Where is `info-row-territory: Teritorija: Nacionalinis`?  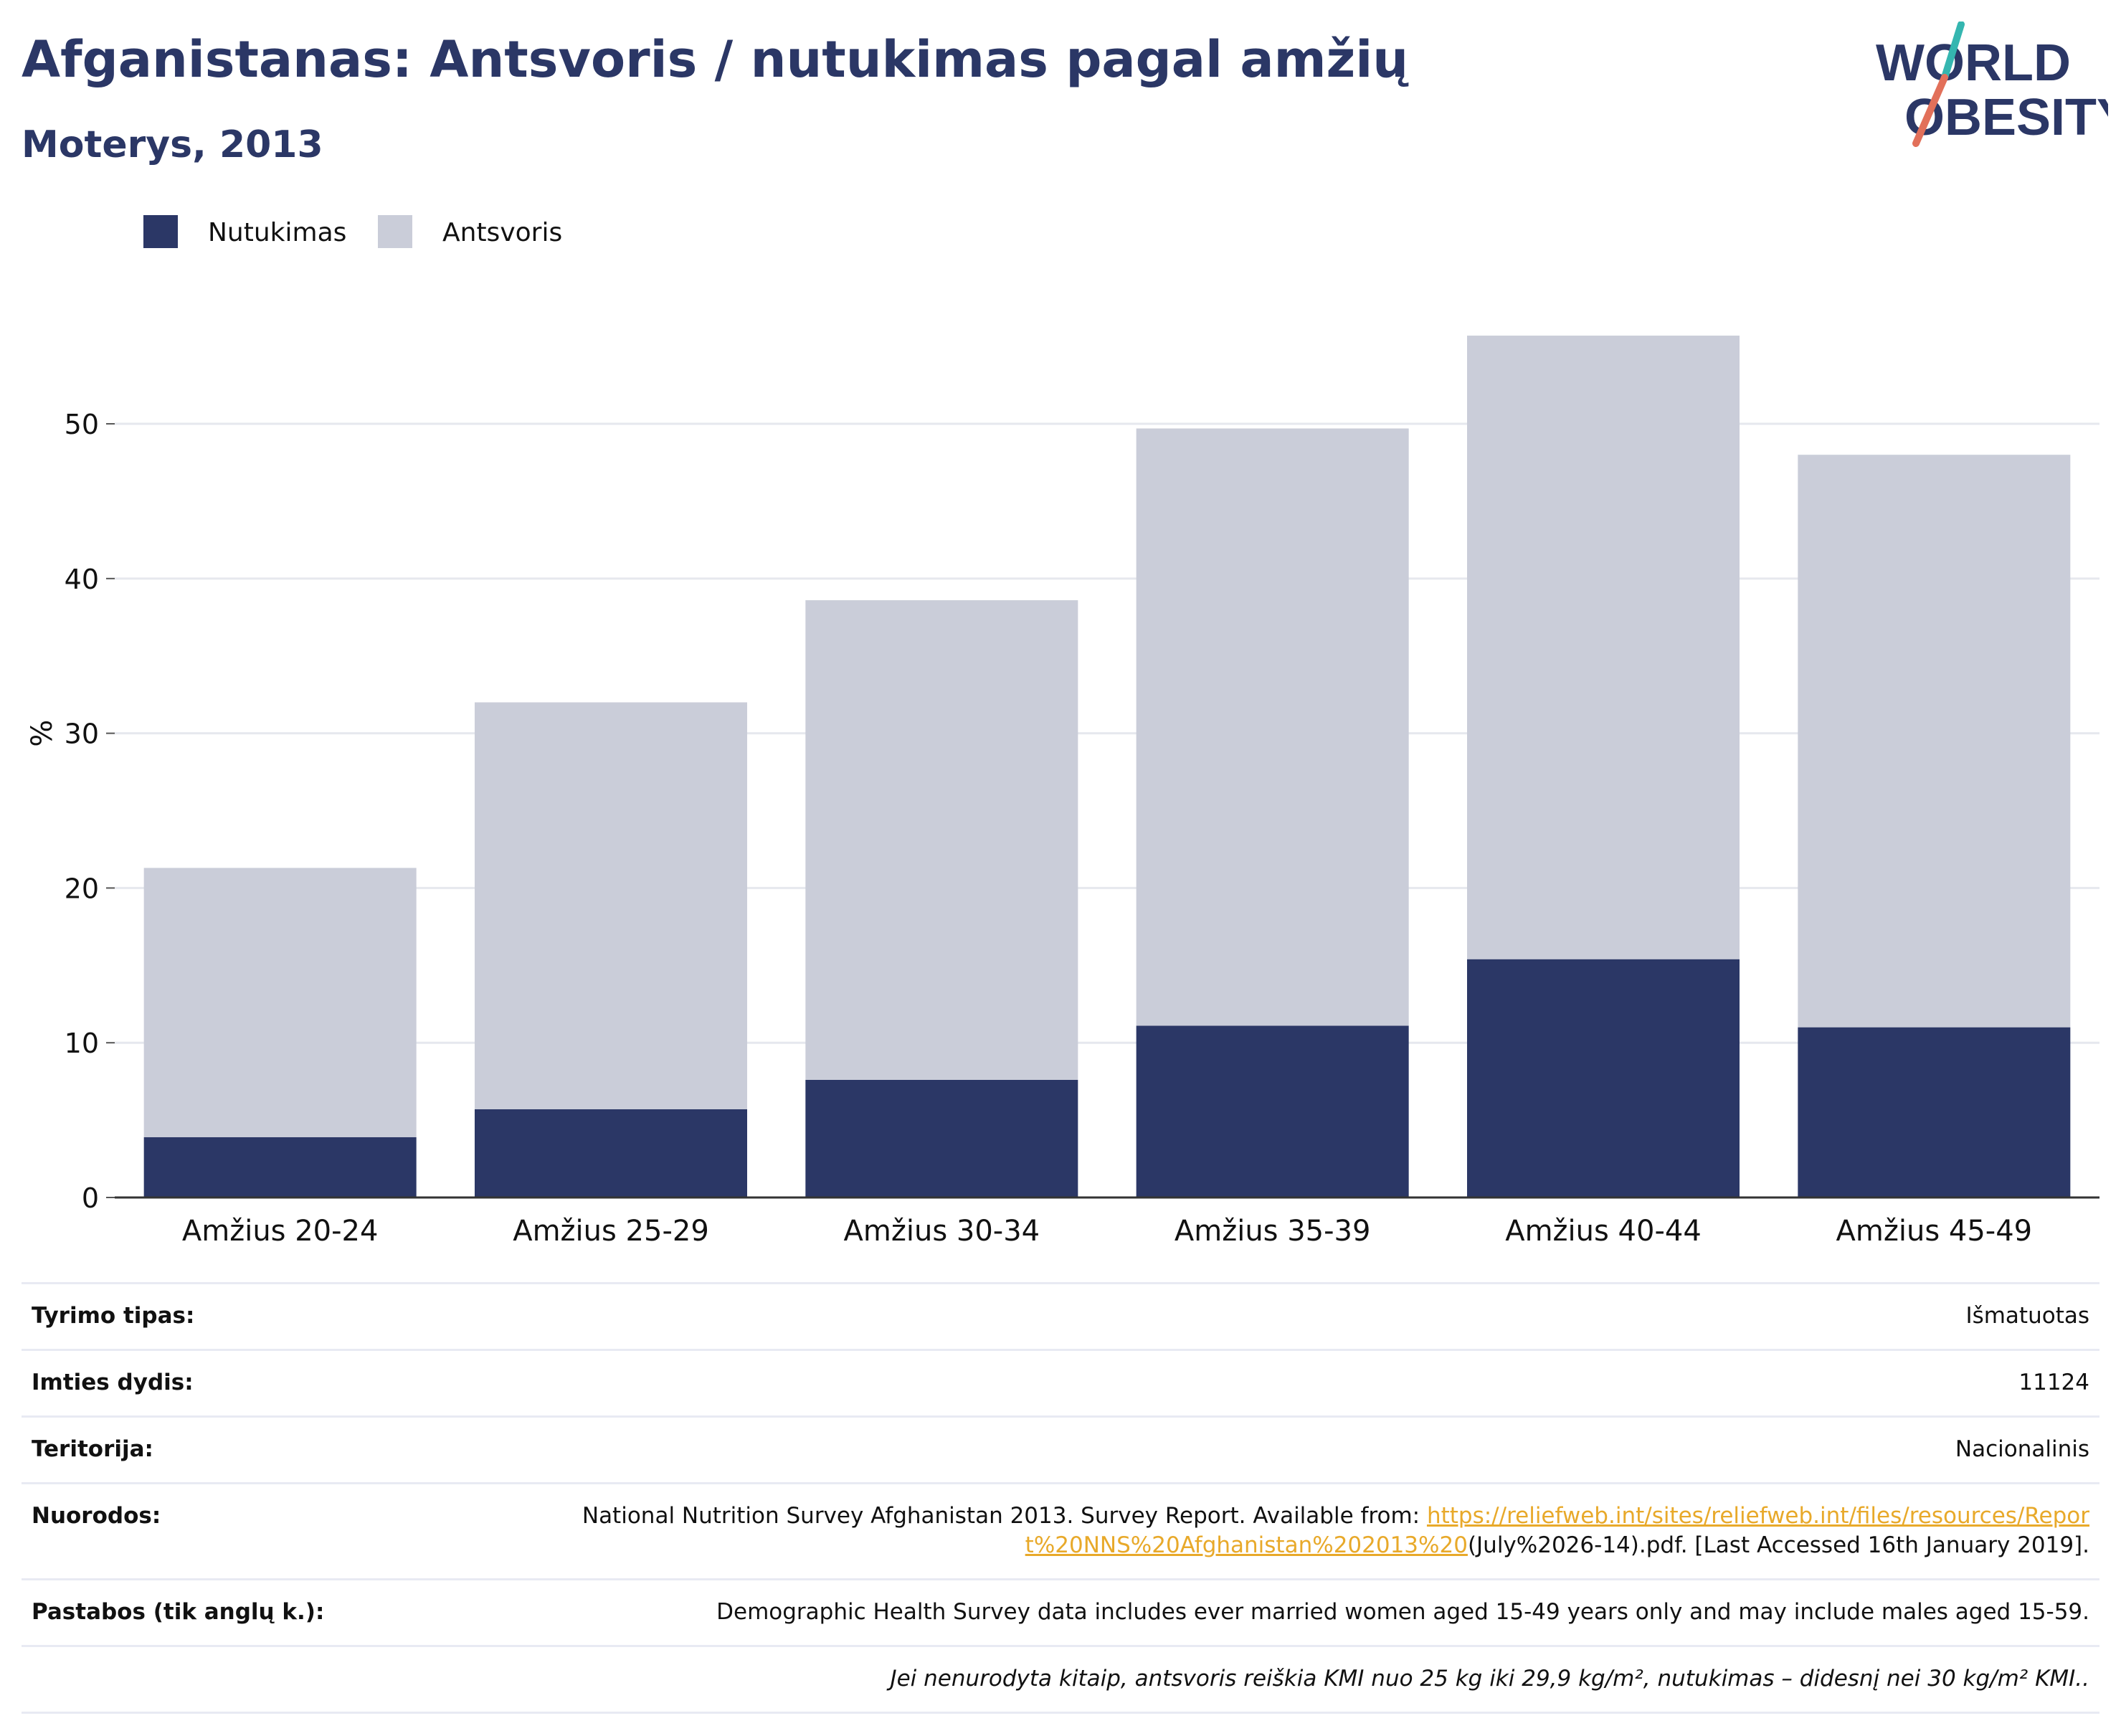 info-row-territory: Teritorija: Nacionalinis is located at coordinates (1060, 1449).